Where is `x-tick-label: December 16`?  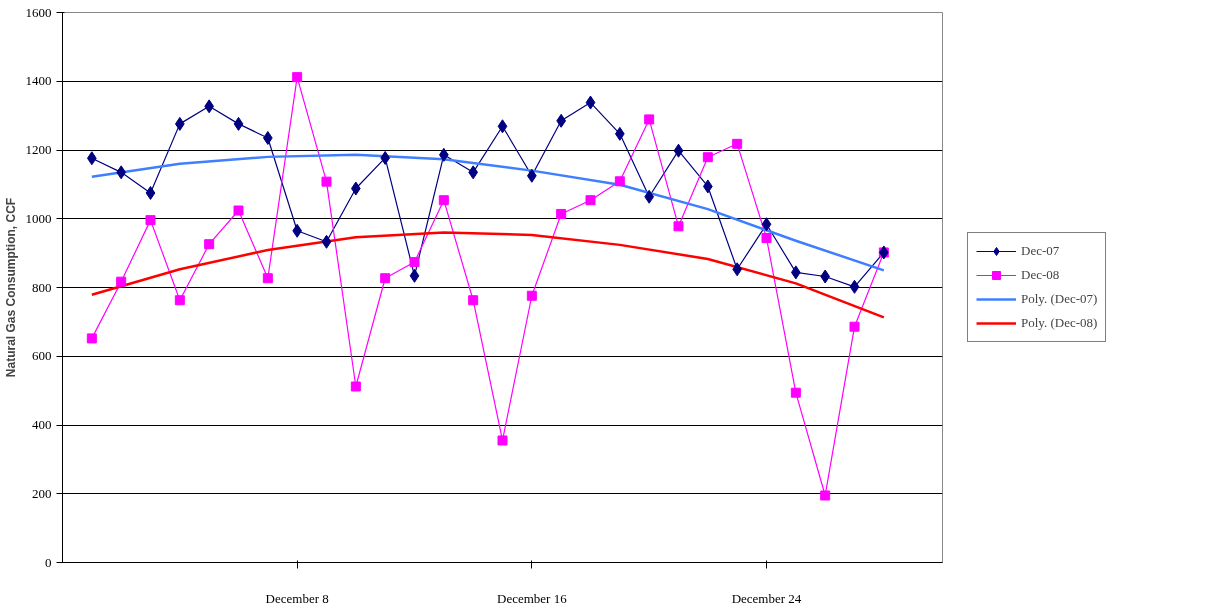 x-tick-label: December 16 is located at coordinates (532, 598).